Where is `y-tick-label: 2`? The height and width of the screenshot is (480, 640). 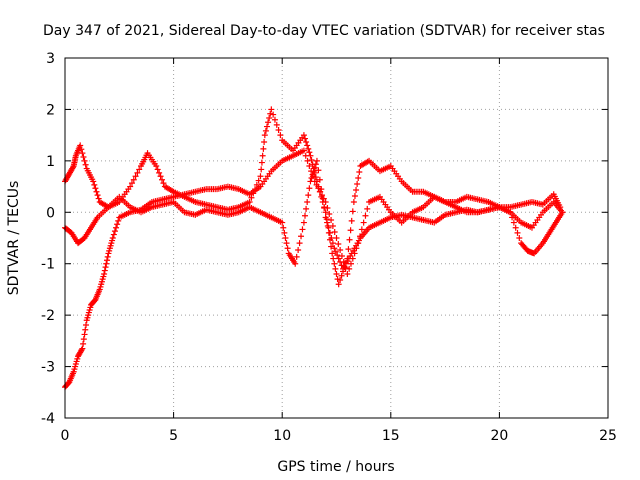 y-tick-label: 2 is located at coordinates (50, 110).